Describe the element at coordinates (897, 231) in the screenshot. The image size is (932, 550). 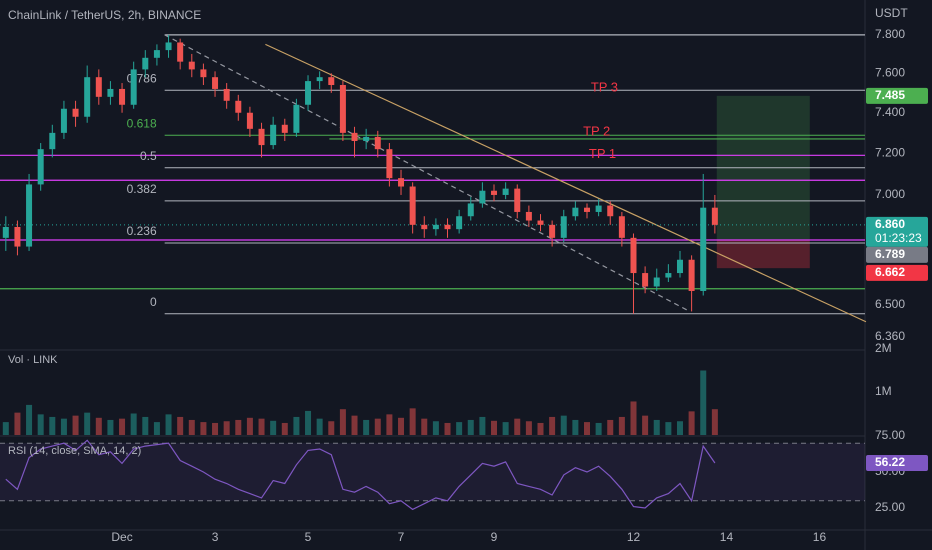
I see `current-price-badge` at that location.